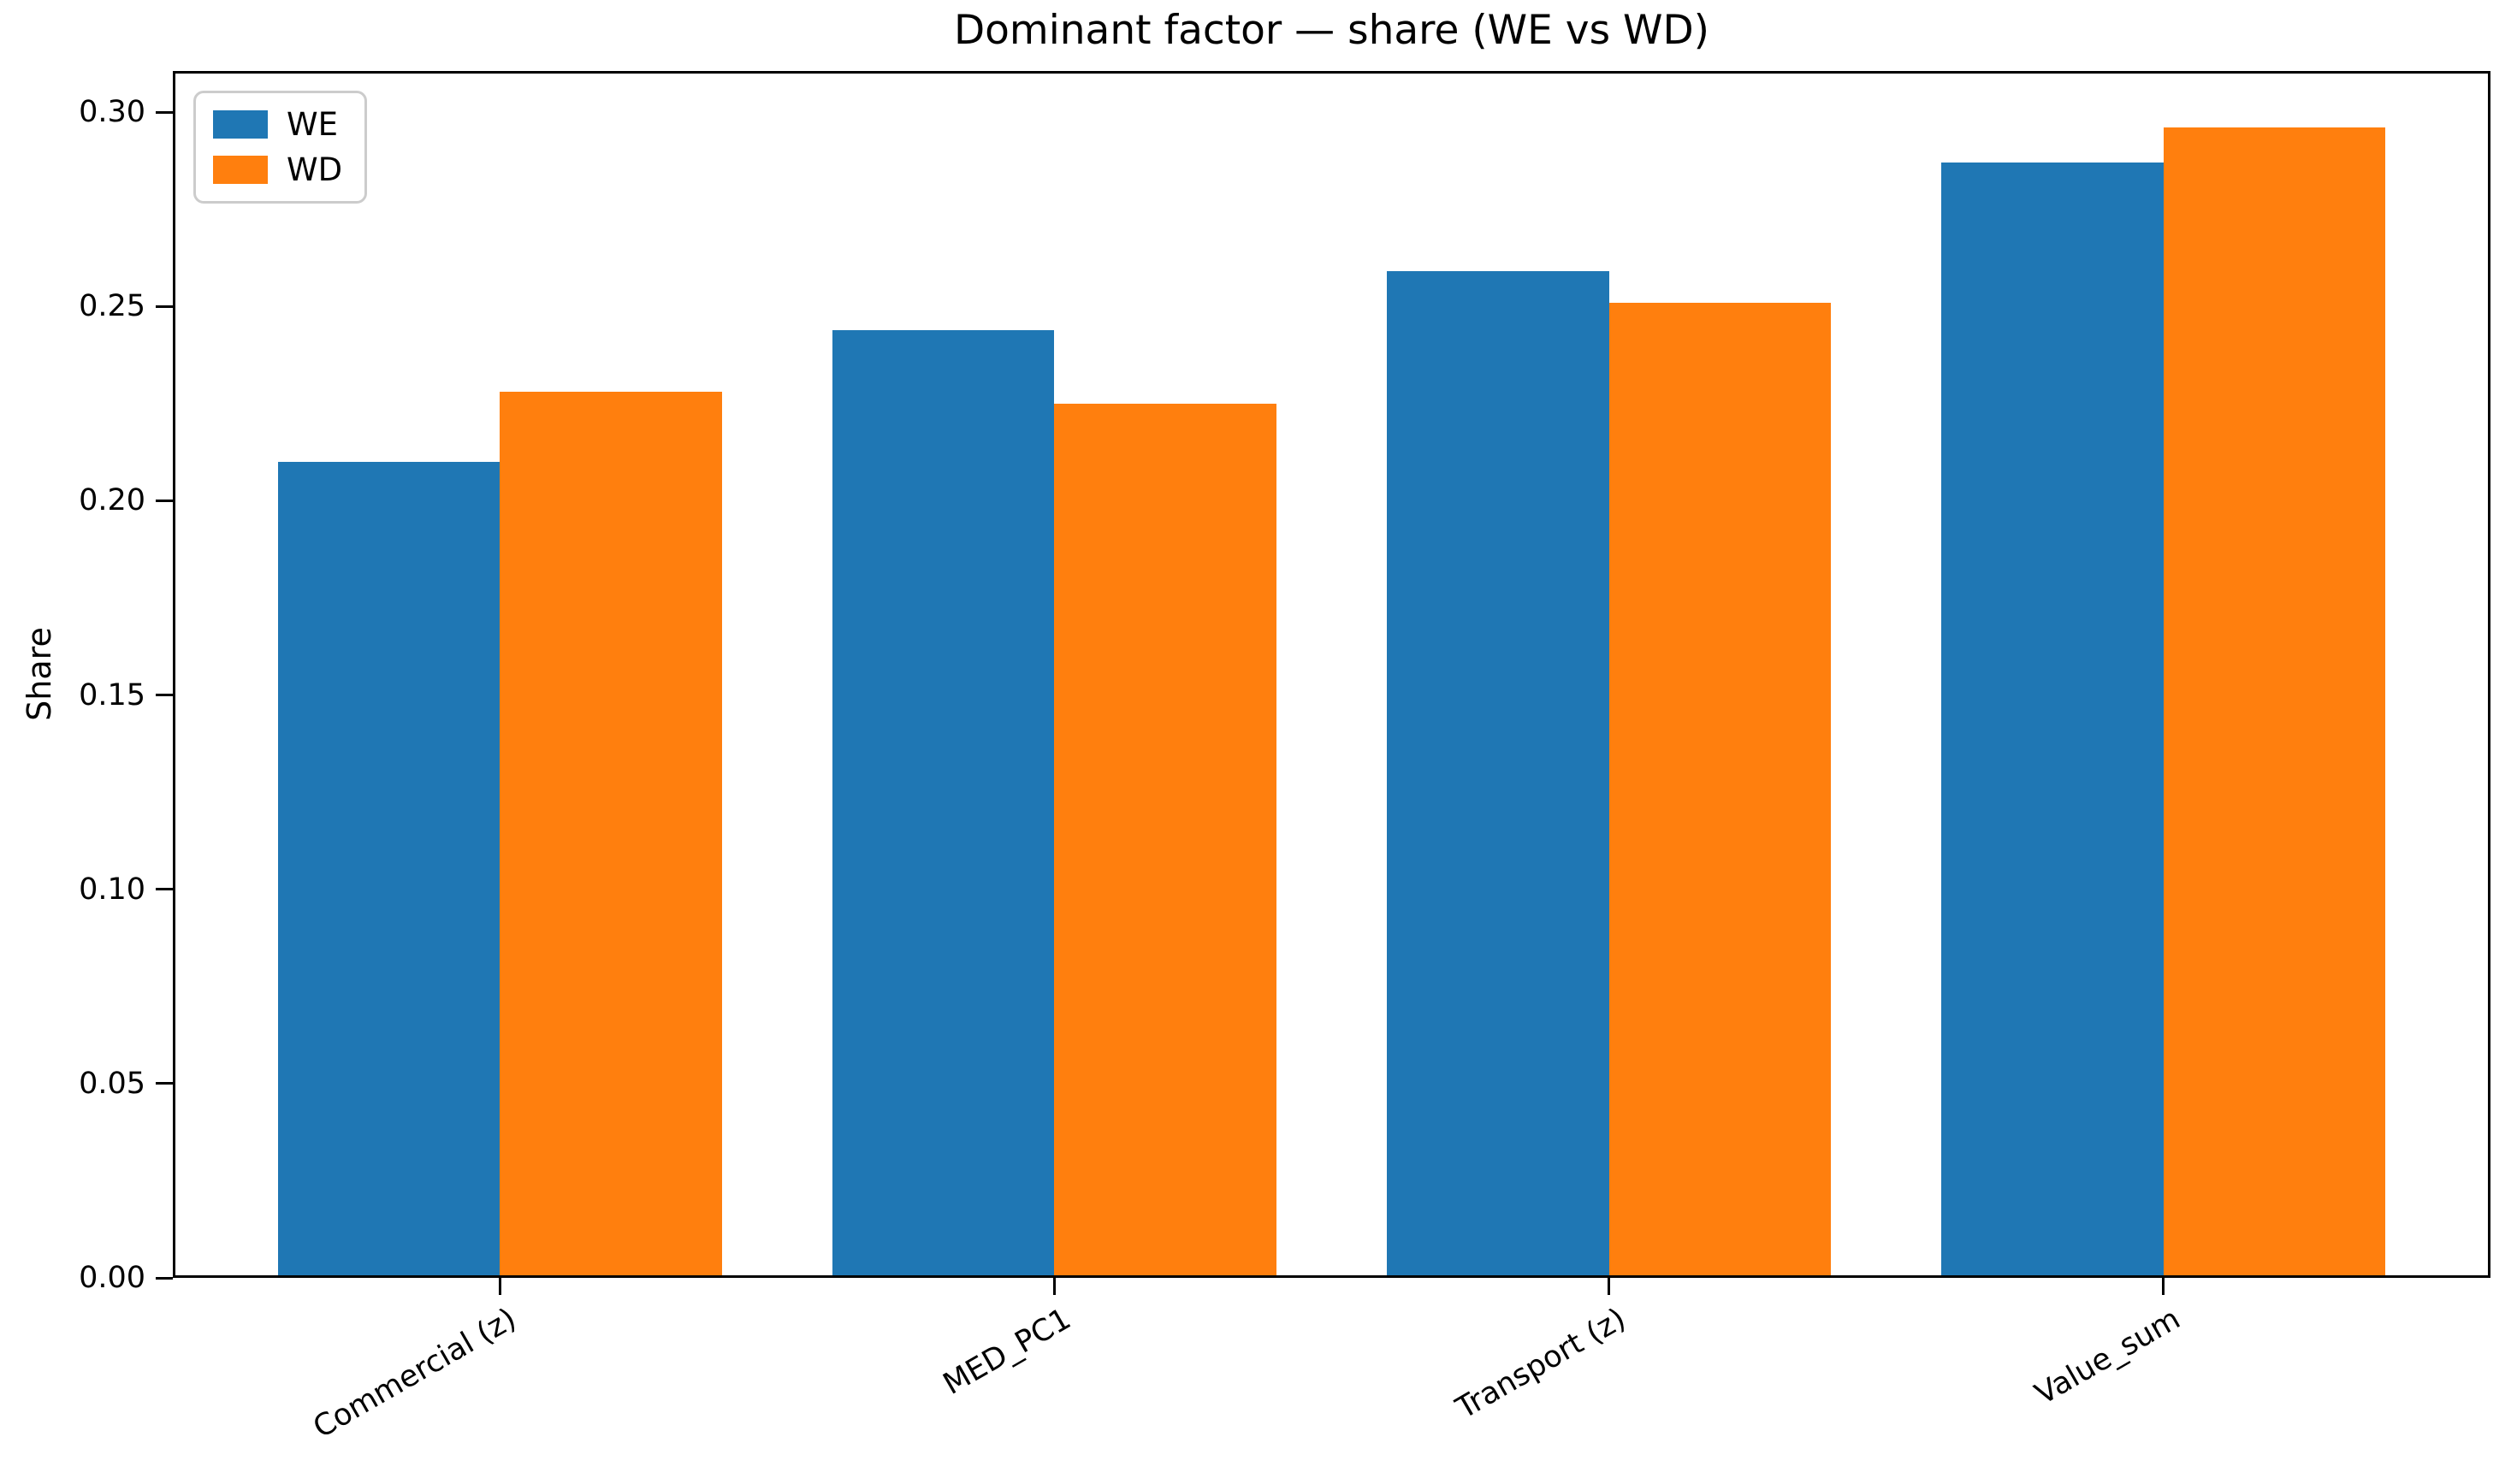  I want to click on legend-swatch-we, so click(240, 124).